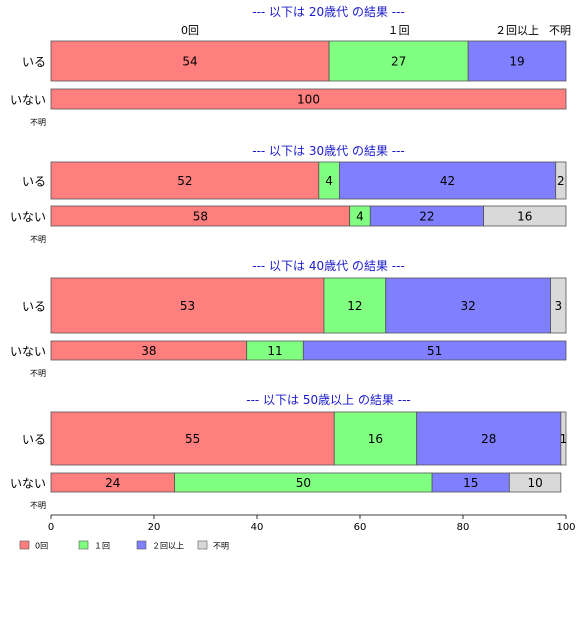  I want to click on bar-value-label: 100, so click(308, 100).